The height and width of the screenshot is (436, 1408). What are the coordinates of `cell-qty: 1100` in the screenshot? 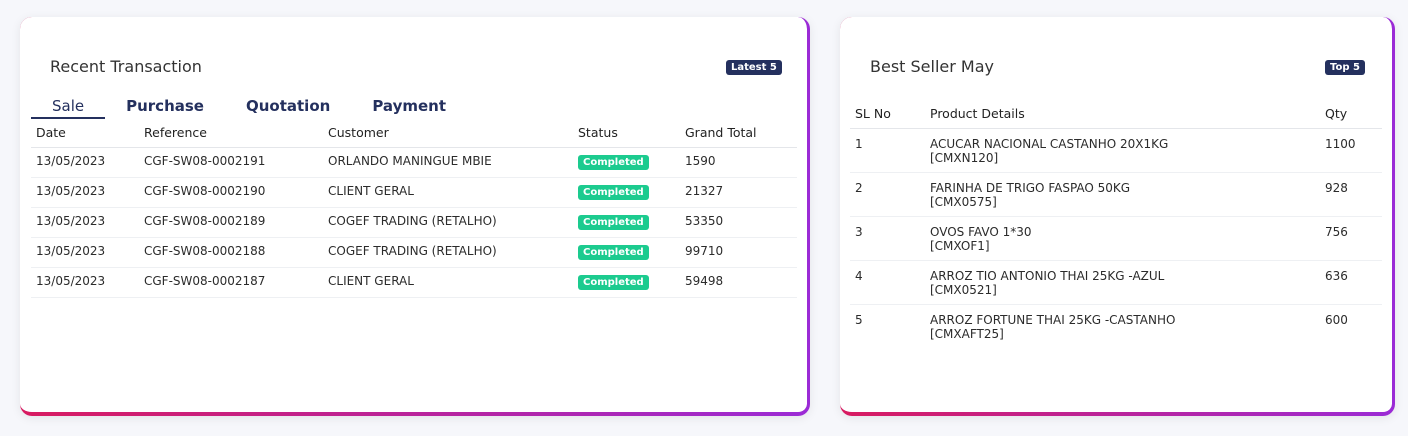 It's located at (1351, 150).